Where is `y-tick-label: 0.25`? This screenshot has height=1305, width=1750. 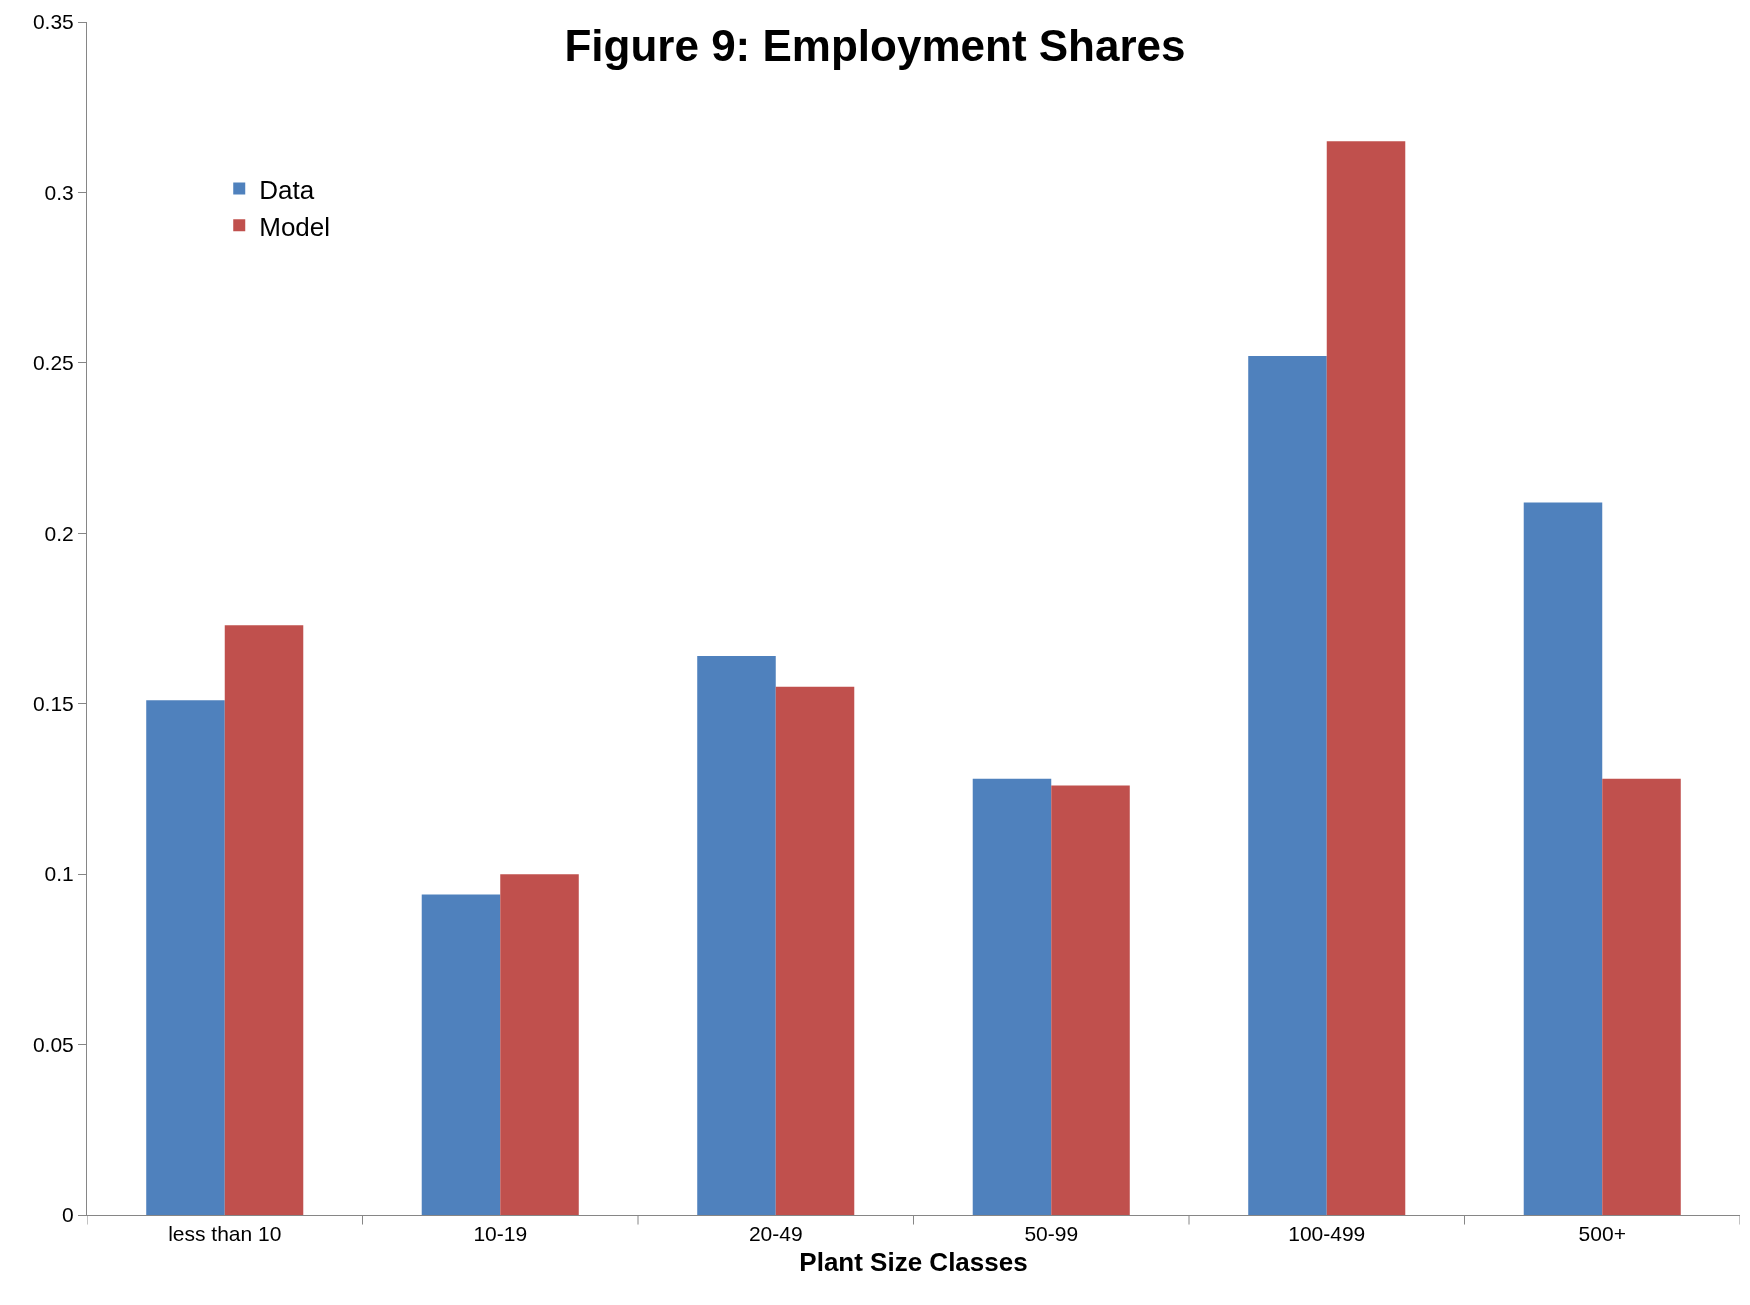
y-tick-label: 0.25 is located at coordinates (53, 363).